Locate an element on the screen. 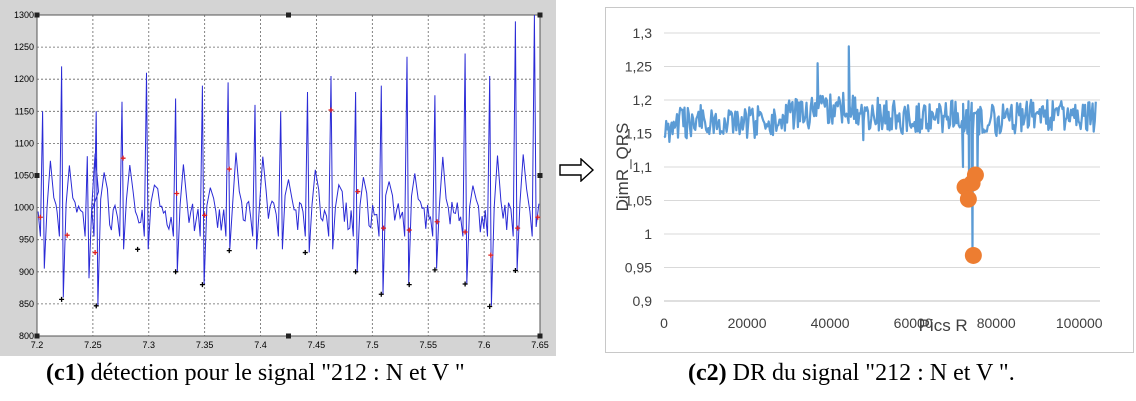 The width and height of the screenshot is (1136, 401). c2-y-tick-label: 1,25 is located at coordinates (638, 67).